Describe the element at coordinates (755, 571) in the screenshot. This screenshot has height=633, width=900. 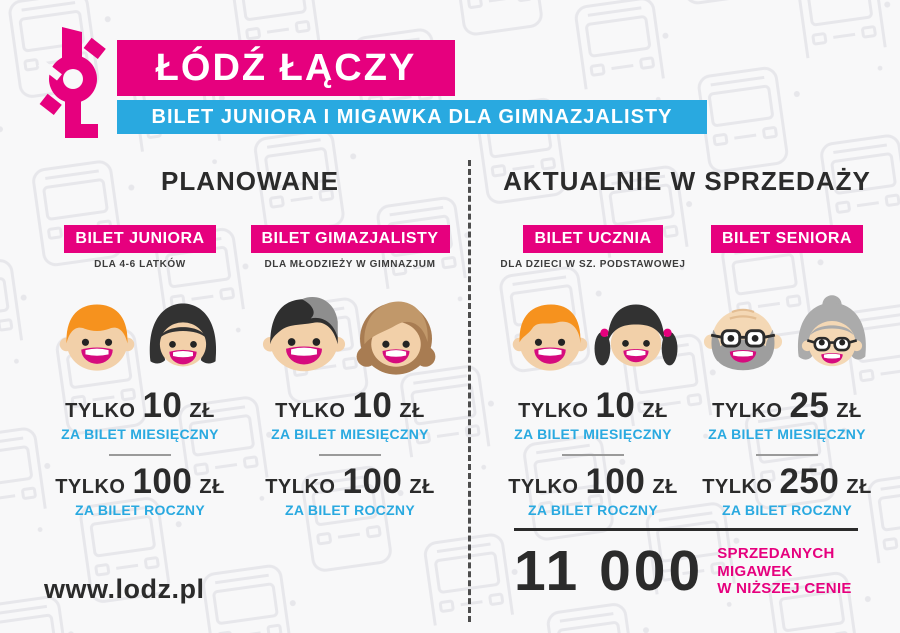
I see `stat-line: MIGAWEK` at that location.